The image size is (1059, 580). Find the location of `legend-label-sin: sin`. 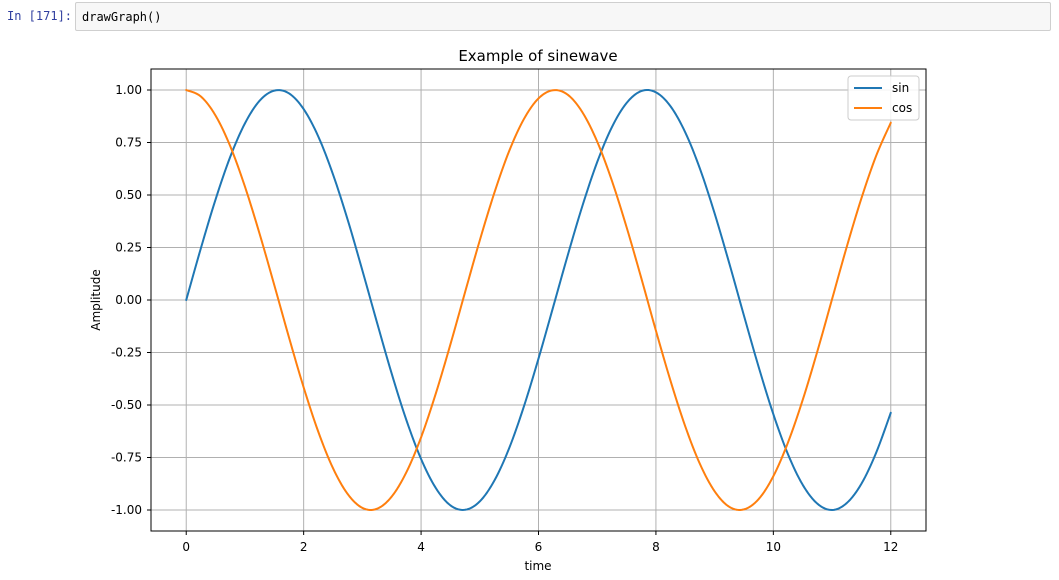

legend-label-sin: sin is located at coordinates (900, 88).